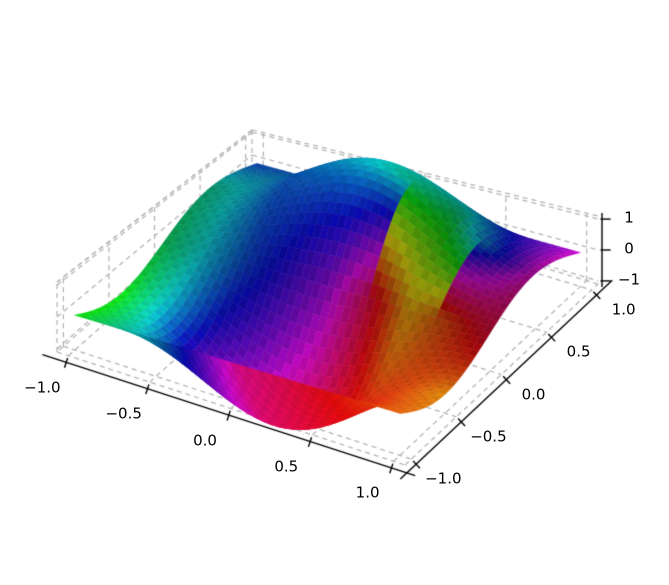 The width and height of the screenshot is (669, 585). Describe the element at coordinates (623, 309) in the screenshot. I see `y-tick-label: 1.0` at that location.